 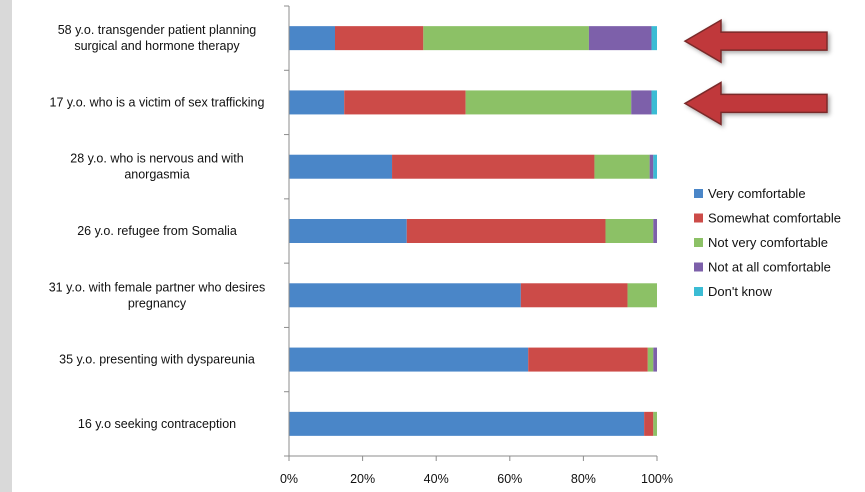 What do you see at coordinates (289, 479) in the screenshot?
I see `x-tick-label-0: 0%` at bounding box center [289, 479].